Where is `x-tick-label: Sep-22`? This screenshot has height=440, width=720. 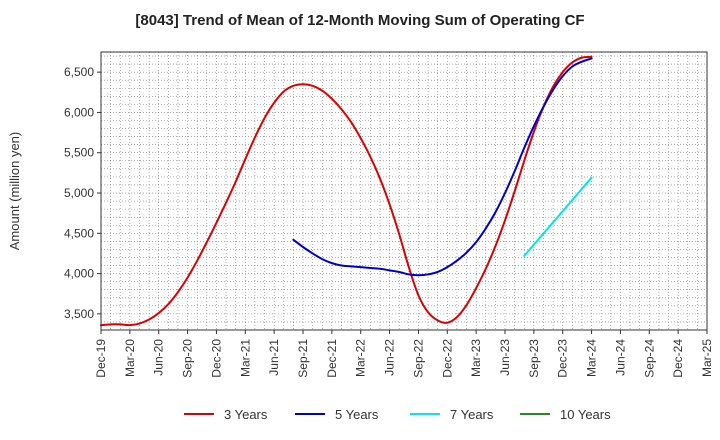
x-tick-label: Sep-22 is located at coordinates (418, 358).